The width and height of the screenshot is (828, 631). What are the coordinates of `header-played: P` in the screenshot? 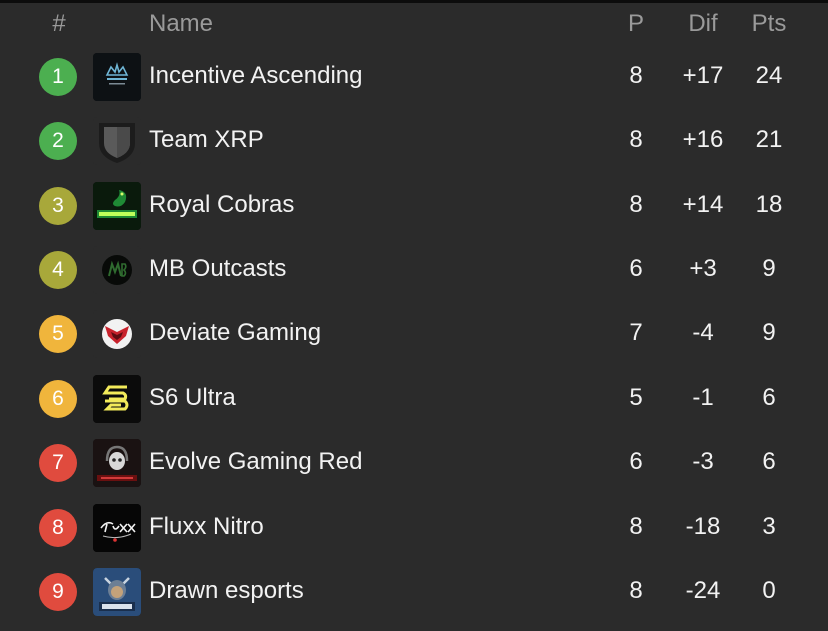 It's located at (635, 23).